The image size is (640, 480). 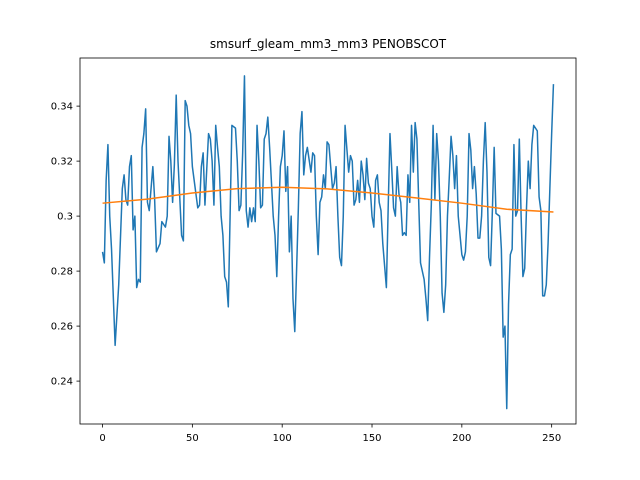 I want to click on chart-title: smsurf_gleam_mm3_mm3 PENOBSCOT, so click(x=328, y=44).